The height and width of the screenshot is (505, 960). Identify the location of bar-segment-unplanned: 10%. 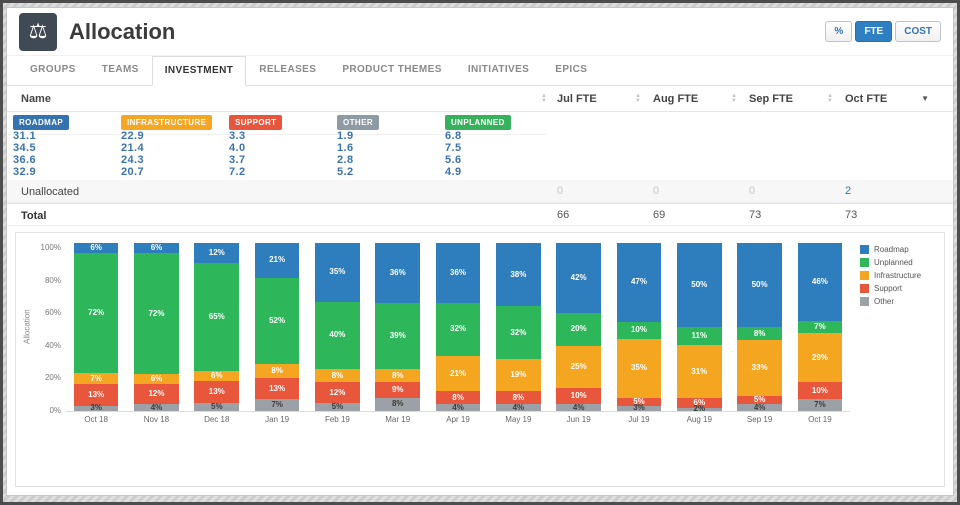
(639, 330).